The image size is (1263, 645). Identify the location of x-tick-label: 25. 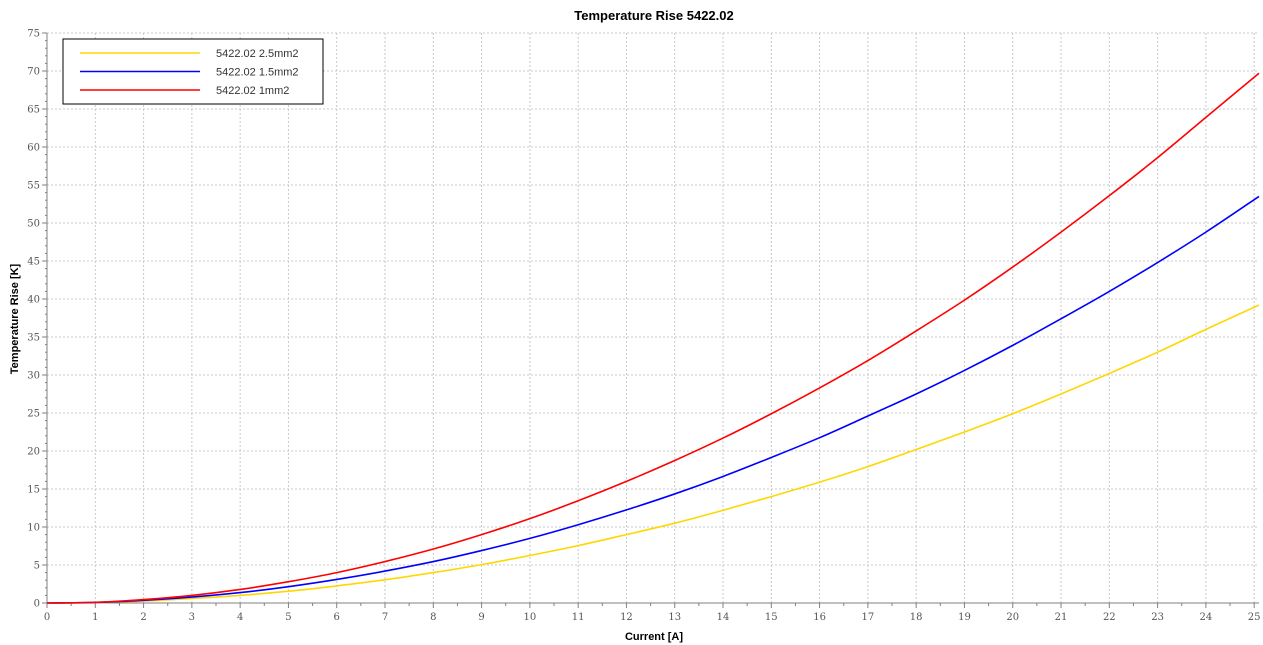
(1254, 617).